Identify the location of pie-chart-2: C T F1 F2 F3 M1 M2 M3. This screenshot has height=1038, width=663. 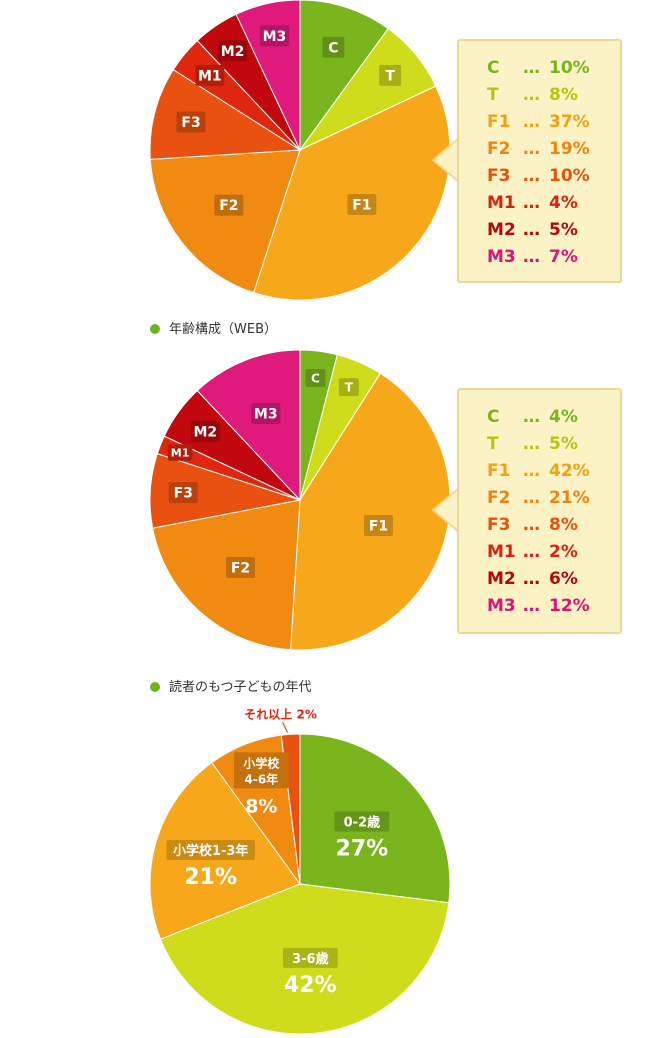
(304, 500).